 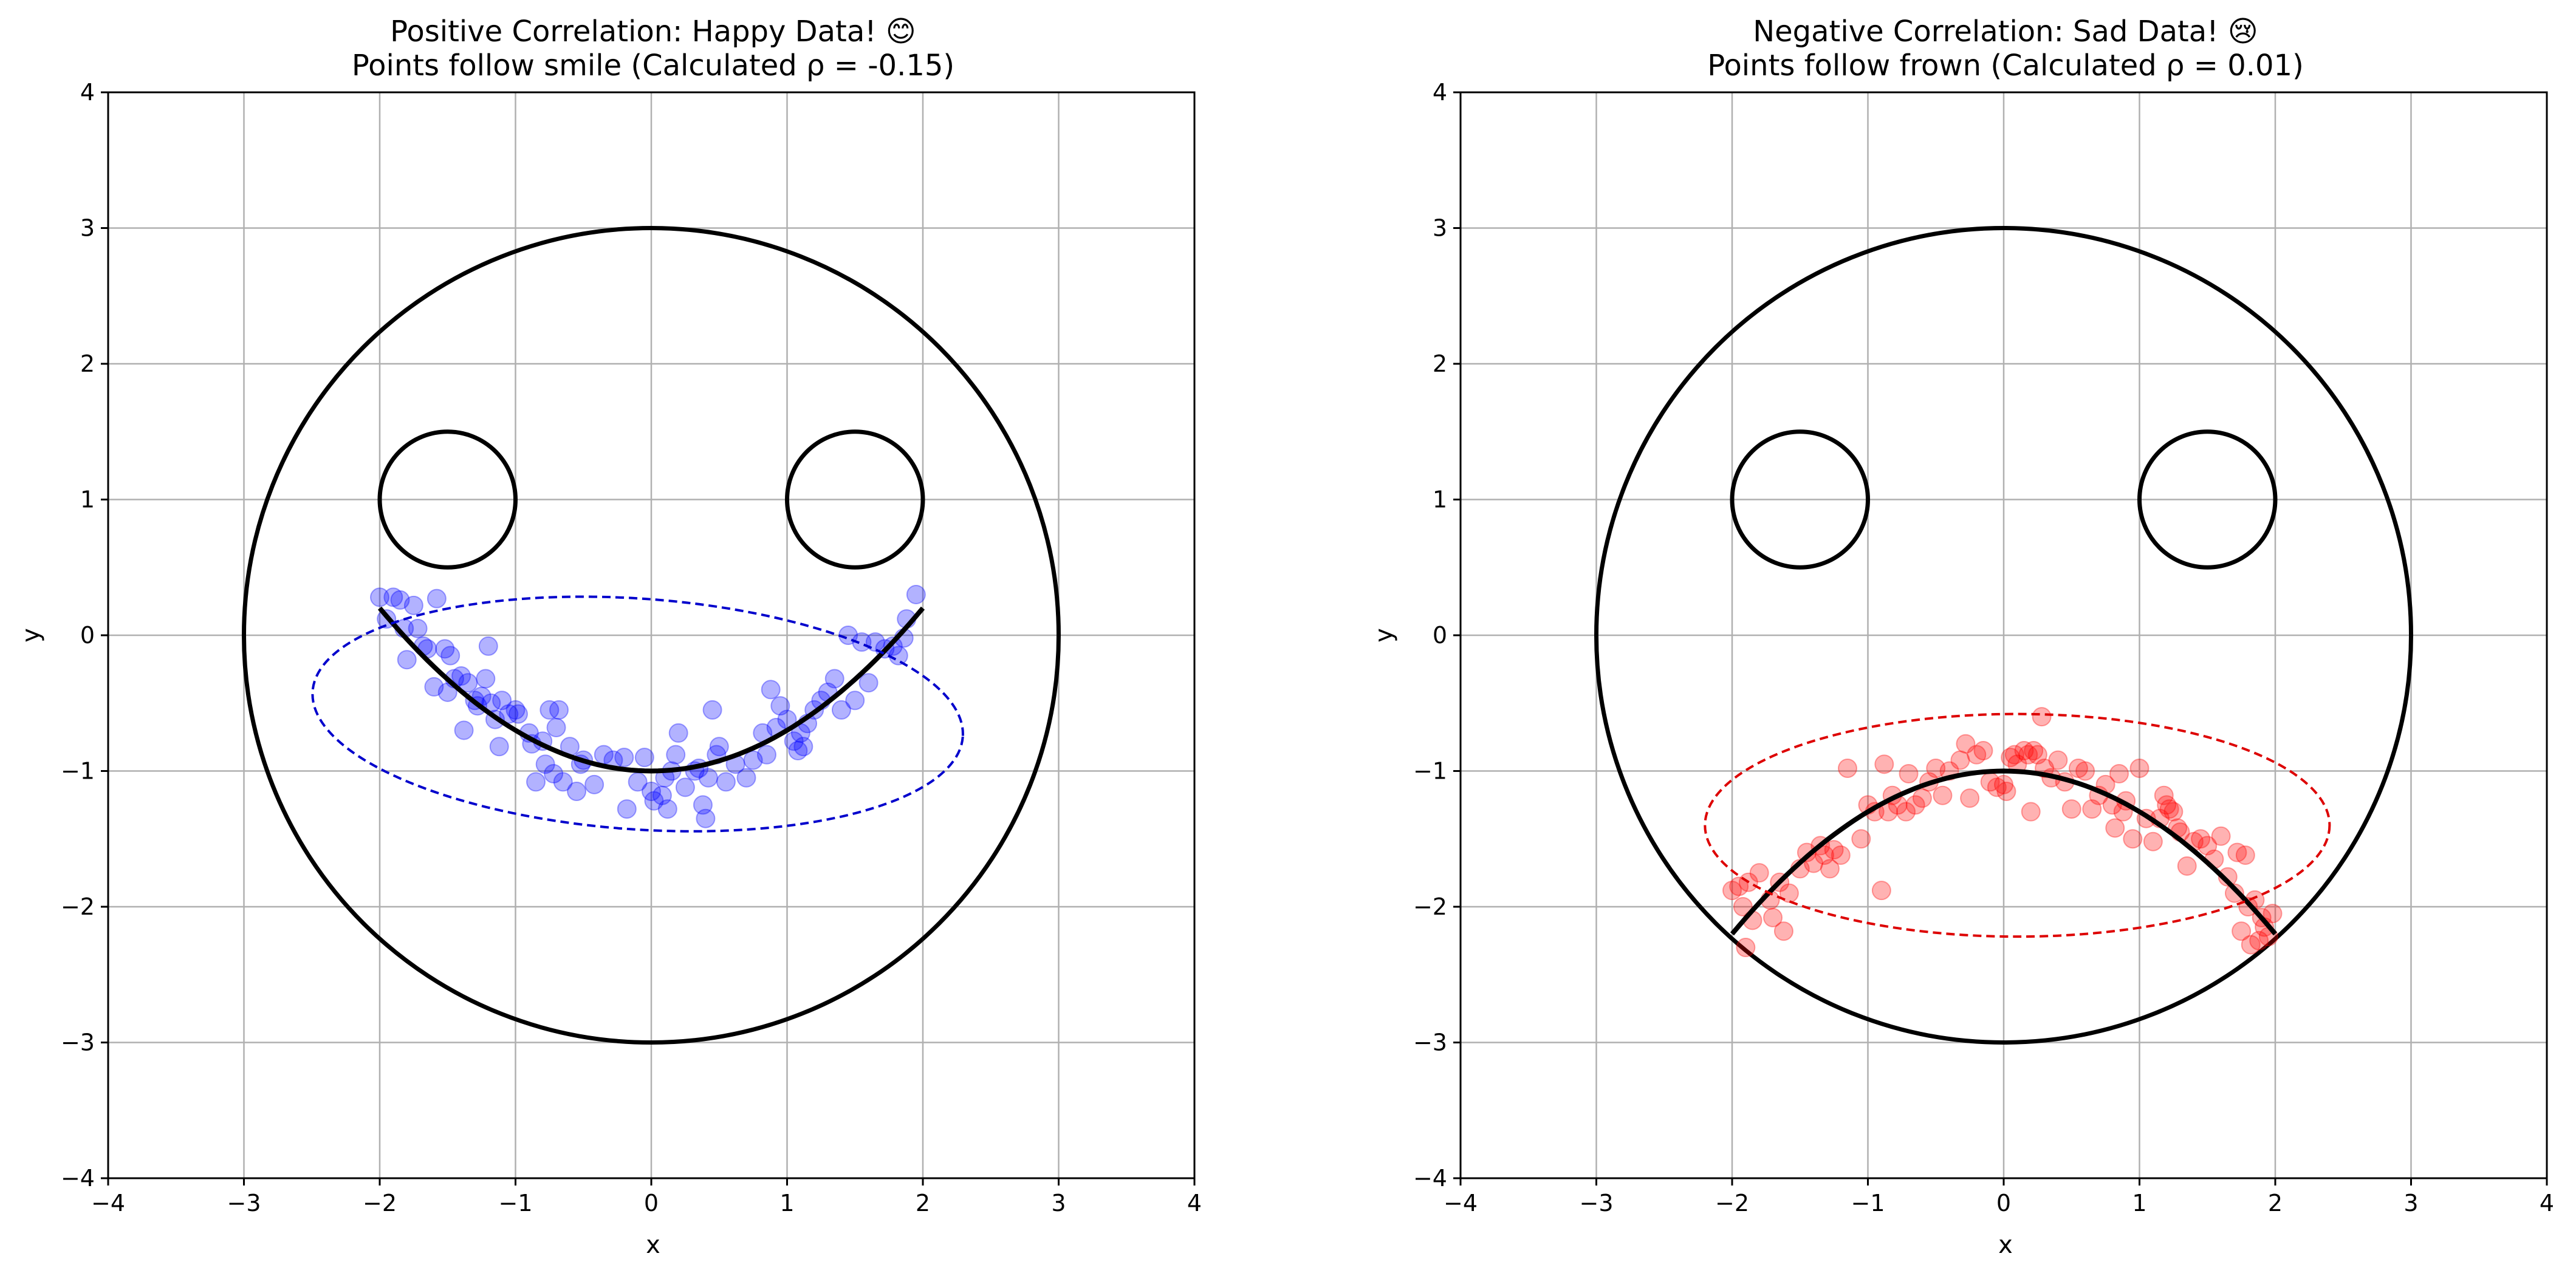 I want to click on face-right-eye, so click(x=2207, y=499).